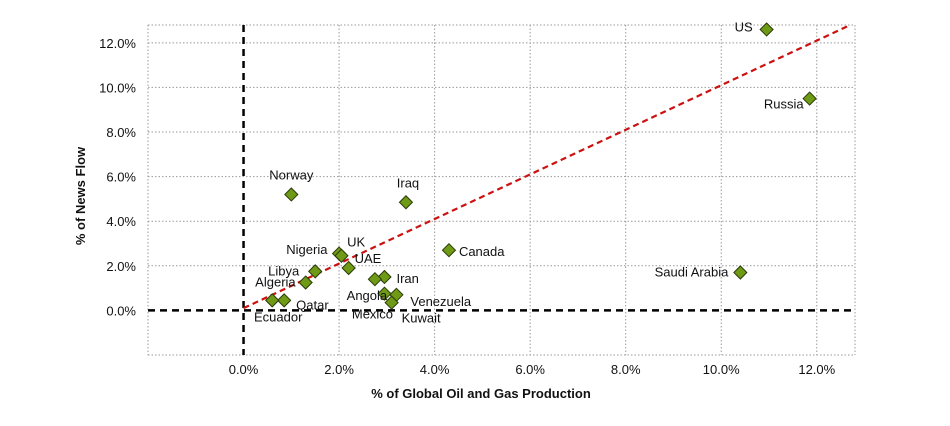 The image size is (950, 426). I want to click on data-point-algeria, so click(305, 282).